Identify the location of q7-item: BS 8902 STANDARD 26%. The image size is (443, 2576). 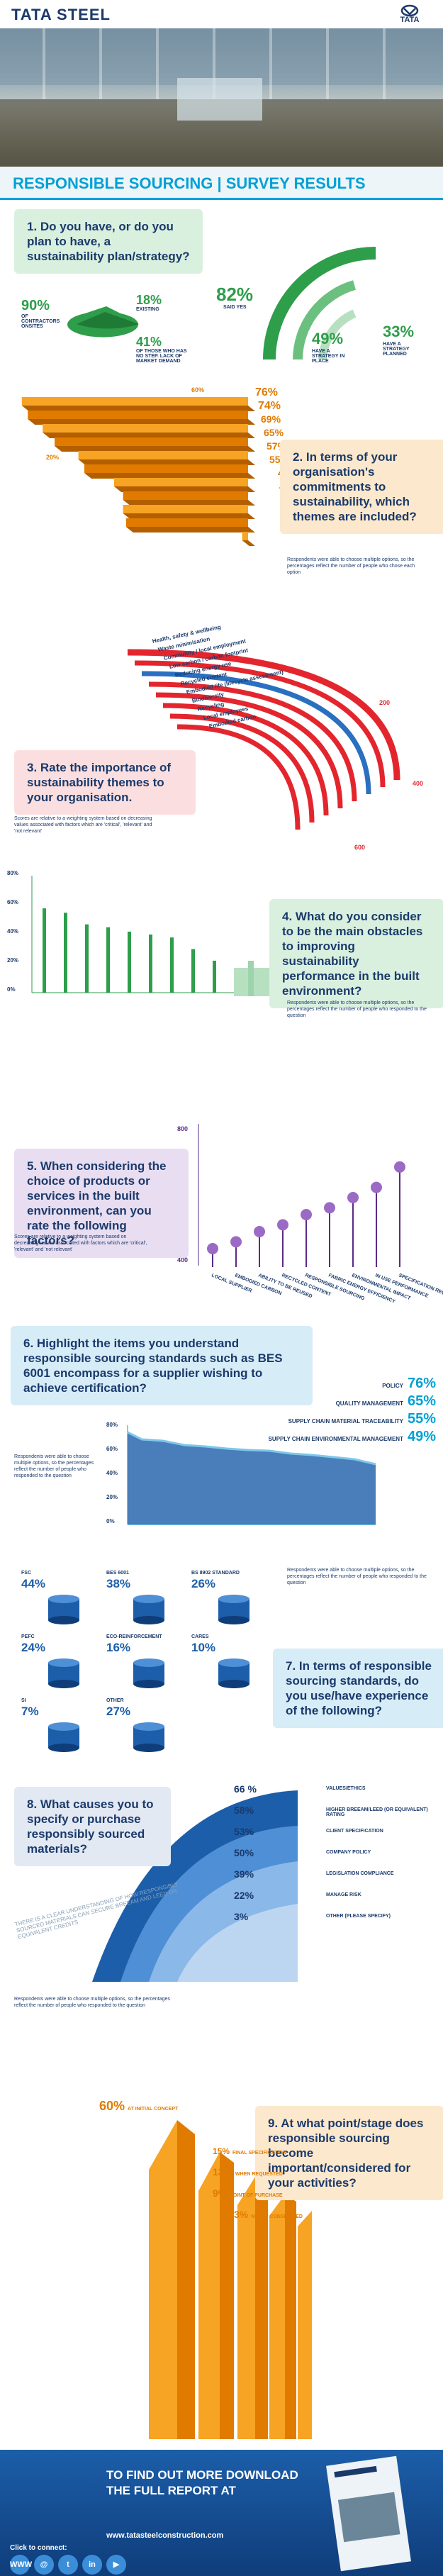
(226, 1601).